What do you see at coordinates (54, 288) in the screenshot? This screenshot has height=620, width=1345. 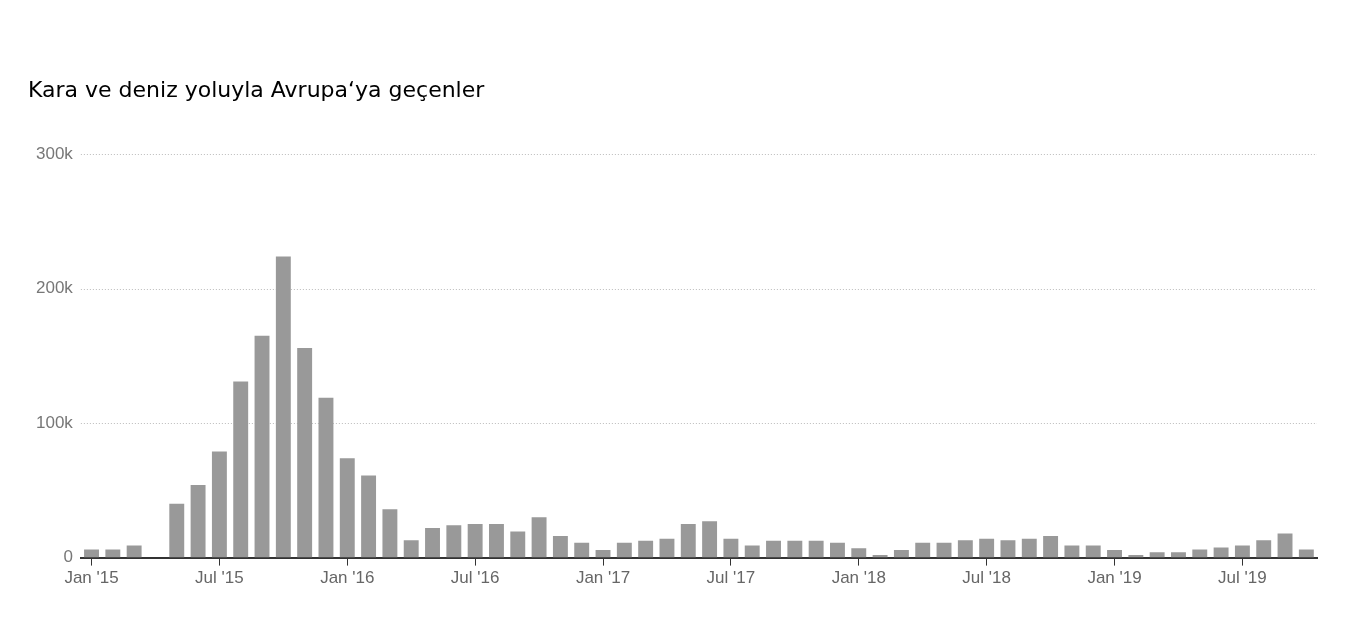 I see `y-tick-label: 200k` at bounding box center [54, 288].